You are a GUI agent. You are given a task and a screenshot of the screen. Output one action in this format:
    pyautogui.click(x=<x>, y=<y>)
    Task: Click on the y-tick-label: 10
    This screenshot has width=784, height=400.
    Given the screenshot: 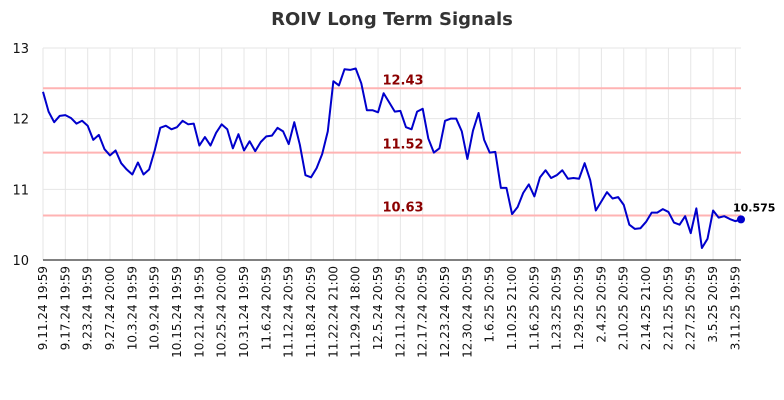 What is the action you would take?
    pyautogui.click(x=20, y=261)
    